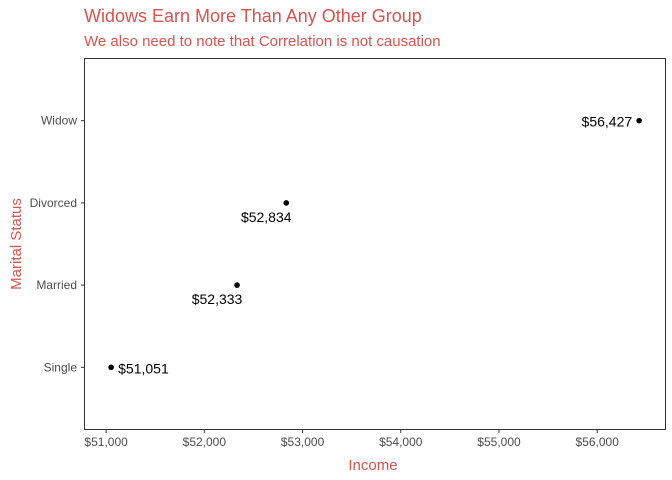  Describe the element at coordinates (303, 442) in the screenshot. I see `x-tick-label: $53,000` at that location.